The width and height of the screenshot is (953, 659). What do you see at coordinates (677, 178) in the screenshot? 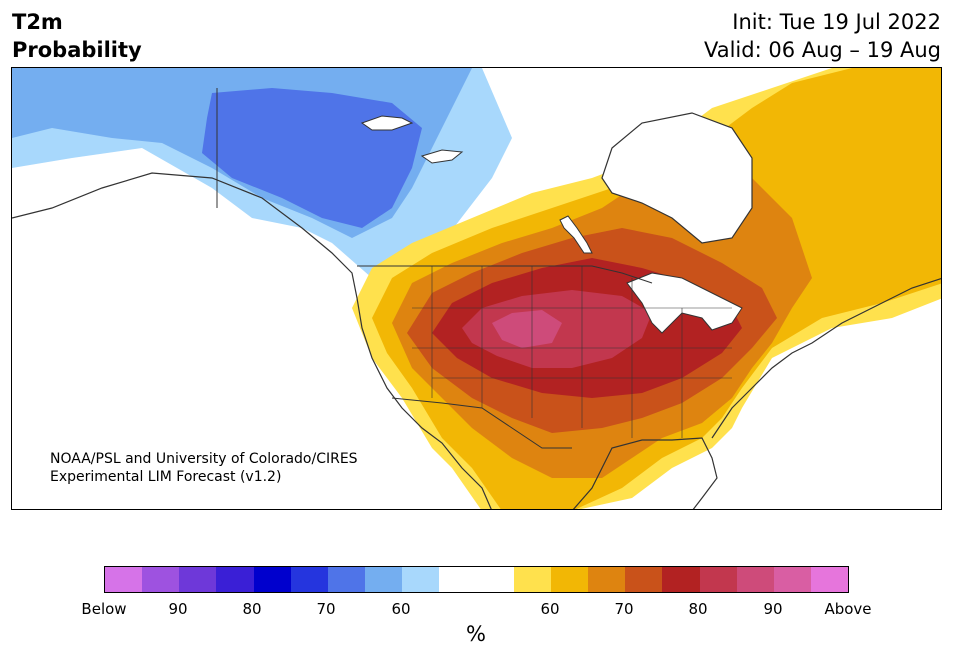
I see `hudson-bay` at bounding box center [677, 178].